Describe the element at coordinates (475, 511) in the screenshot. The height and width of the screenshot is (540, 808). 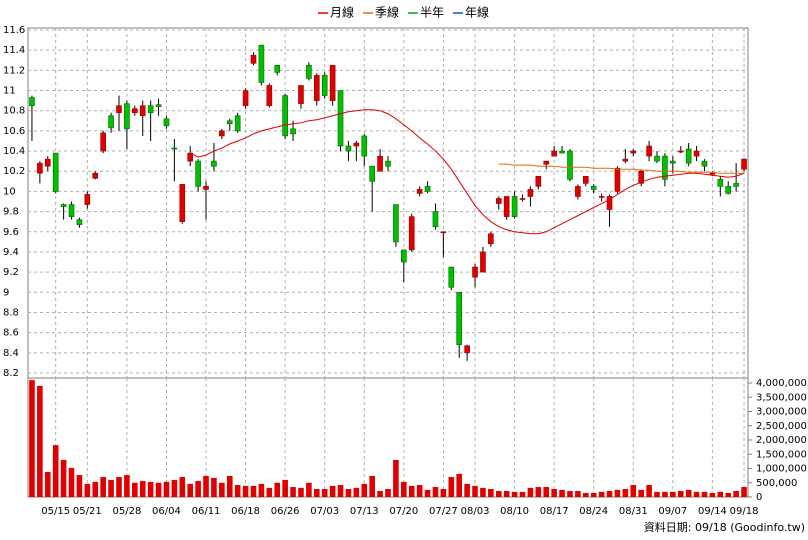
I see `x-tick-label: 08/03` at that location.